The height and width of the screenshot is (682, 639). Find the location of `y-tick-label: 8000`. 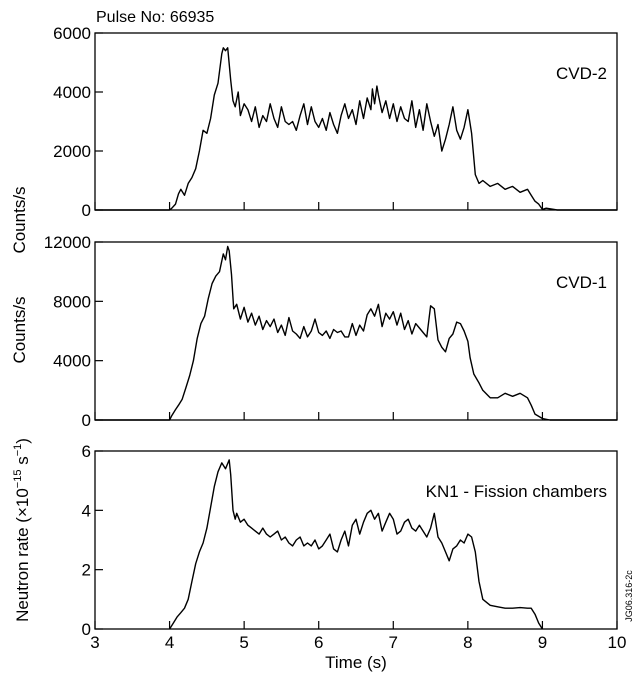

y-tick-label: 8000 is located at coordinates (72, 301).